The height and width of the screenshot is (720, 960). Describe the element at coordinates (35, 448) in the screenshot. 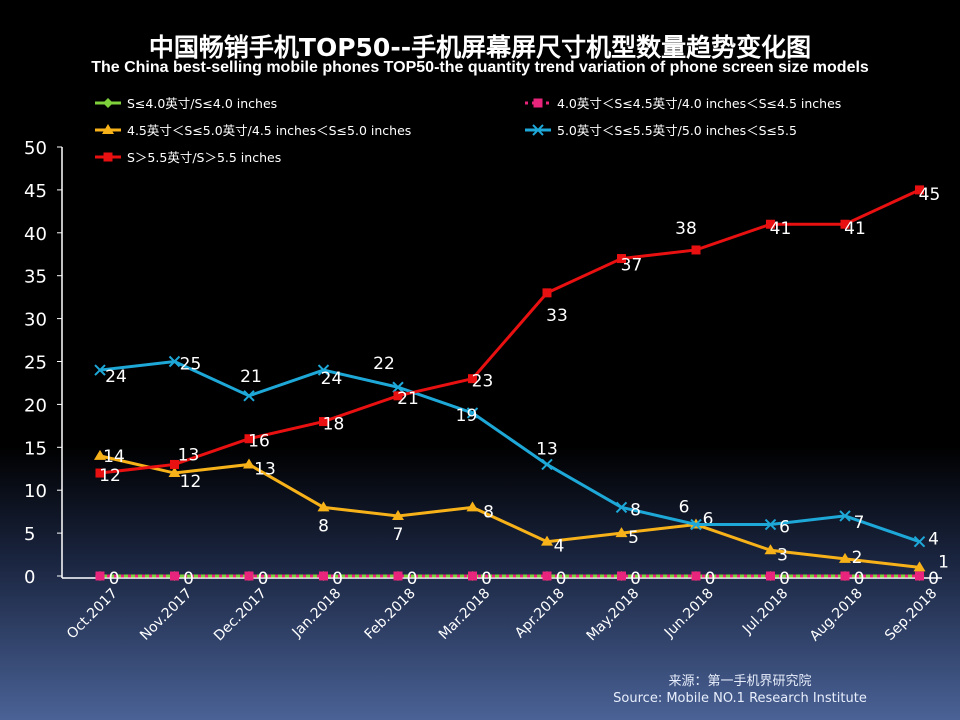

I see `y-tick-label: 15` at that location.